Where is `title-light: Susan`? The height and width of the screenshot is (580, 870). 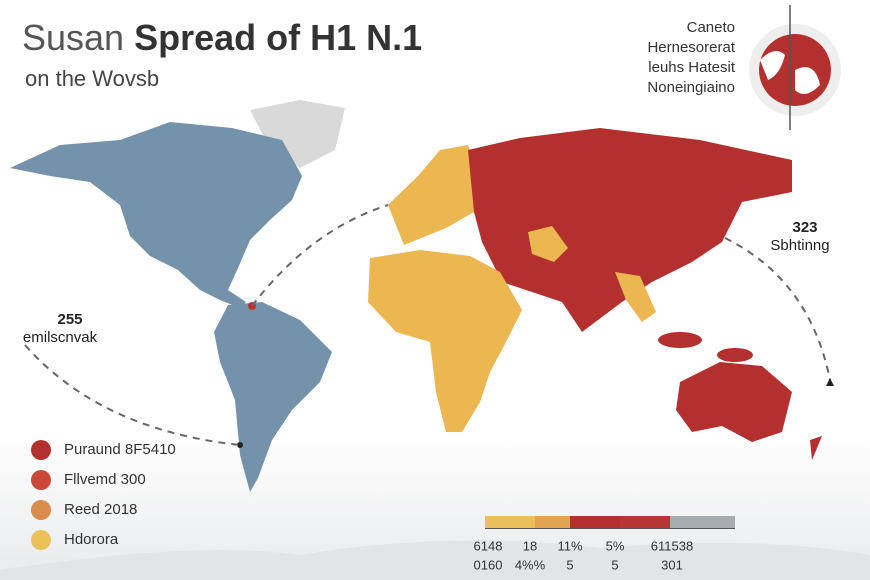 title-light: Susan is located at coordinates (73, 37).